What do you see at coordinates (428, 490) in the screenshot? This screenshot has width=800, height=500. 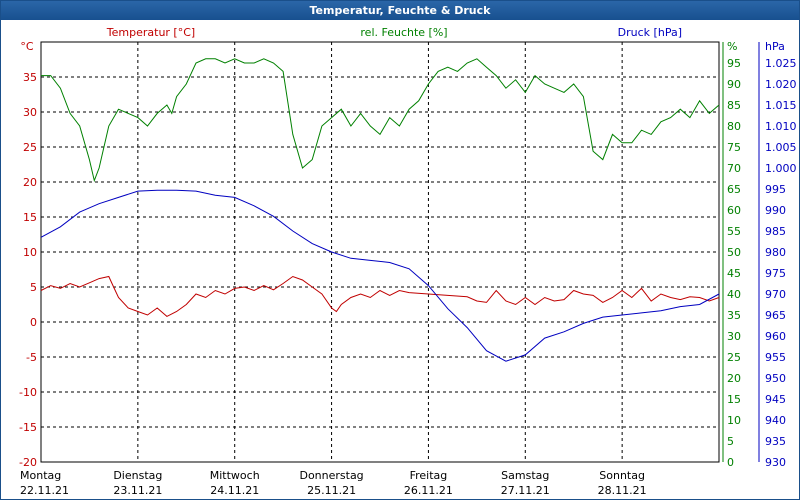 I see `x-date-label: 26.11.21` at bounding box center [428, 490].